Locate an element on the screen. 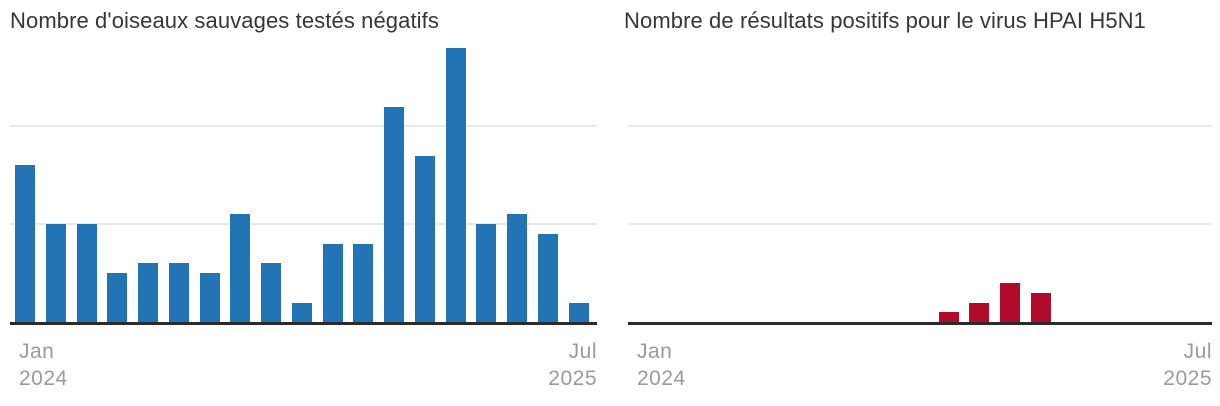 The width and height of the screenshot is (1220, 406). bar-mar-2025 is located at coordinates (455, 184).